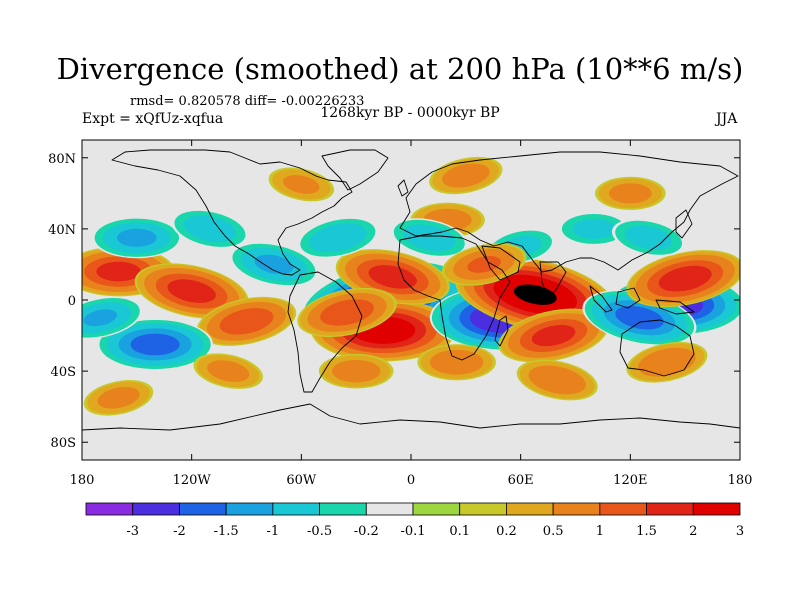  Describe the element at coordinates (553, 280) in the screenshot. I see `coastline-india` at that location.